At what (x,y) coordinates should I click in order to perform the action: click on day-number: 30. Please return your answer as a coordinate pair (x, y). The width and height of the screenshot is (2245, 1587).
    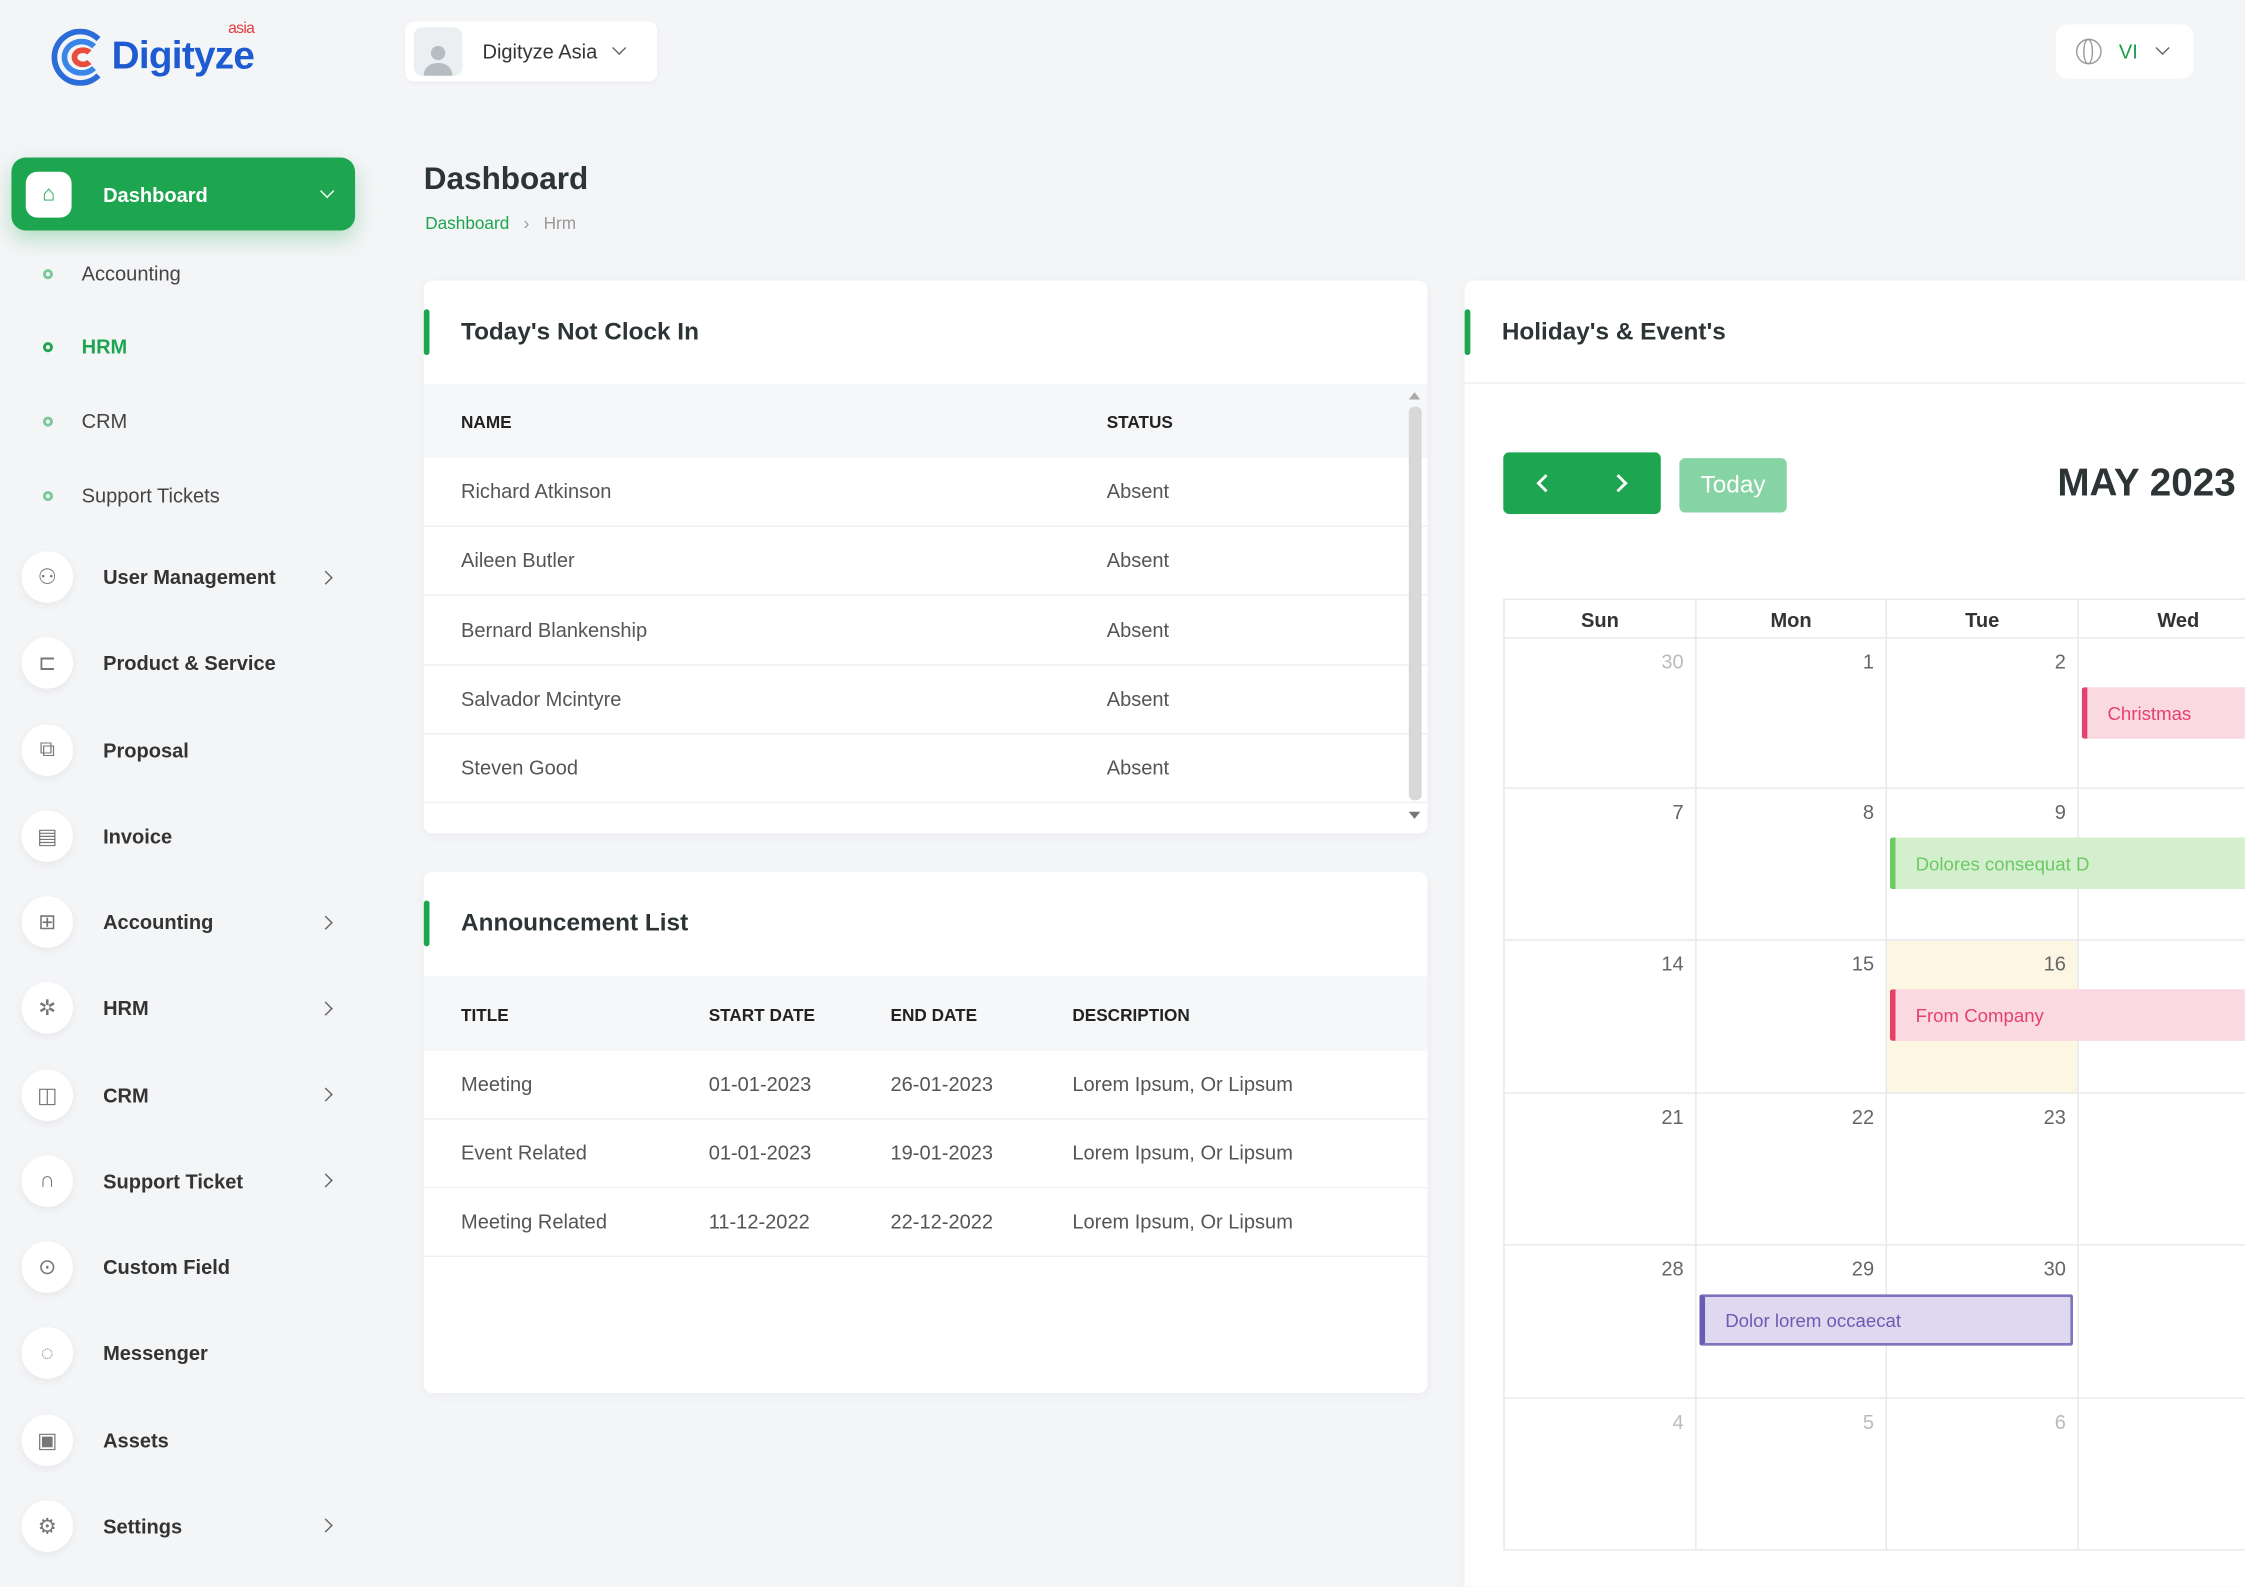
    Looking at the image, I should click on (2054, 1268).